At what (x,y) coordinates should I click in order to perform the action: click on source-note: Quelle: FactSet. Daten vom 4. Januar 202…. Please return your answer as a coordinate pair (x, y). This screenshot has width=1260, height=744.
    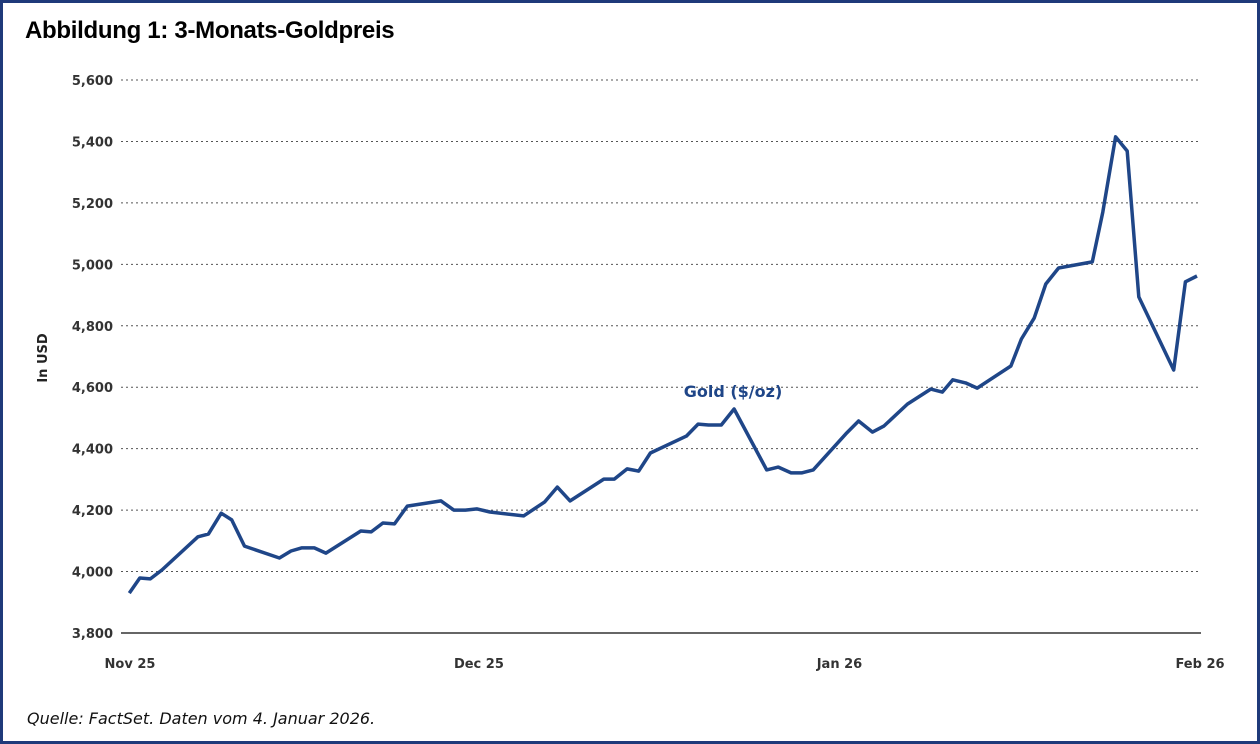
    Looking at the image, I should click on (201, 718).